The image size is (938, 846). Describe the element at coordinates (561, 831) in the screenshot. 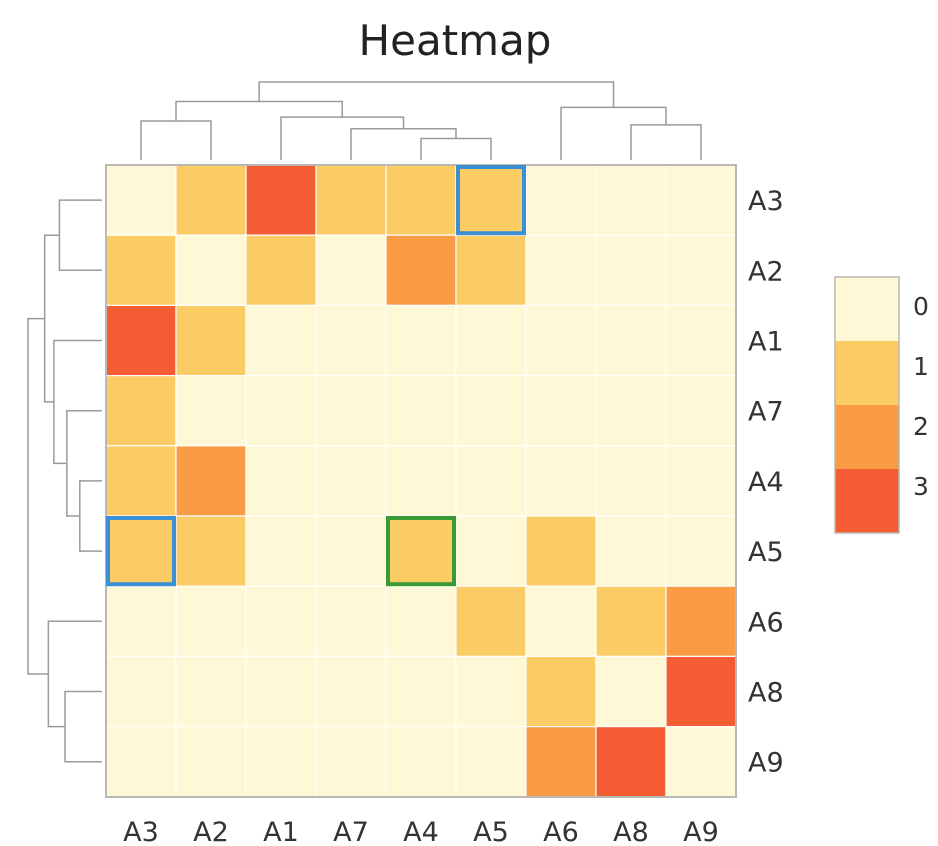

I see `column-label: A6` at that location.